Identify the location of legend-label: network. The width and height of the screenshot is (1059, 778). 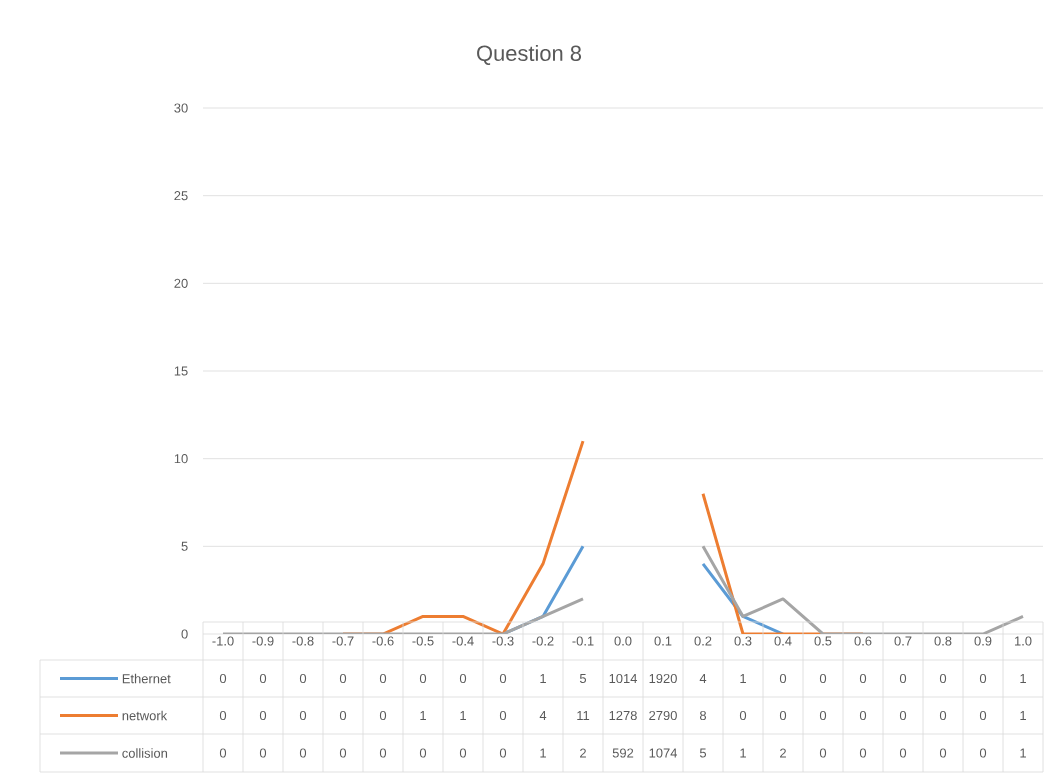
(145, 715).